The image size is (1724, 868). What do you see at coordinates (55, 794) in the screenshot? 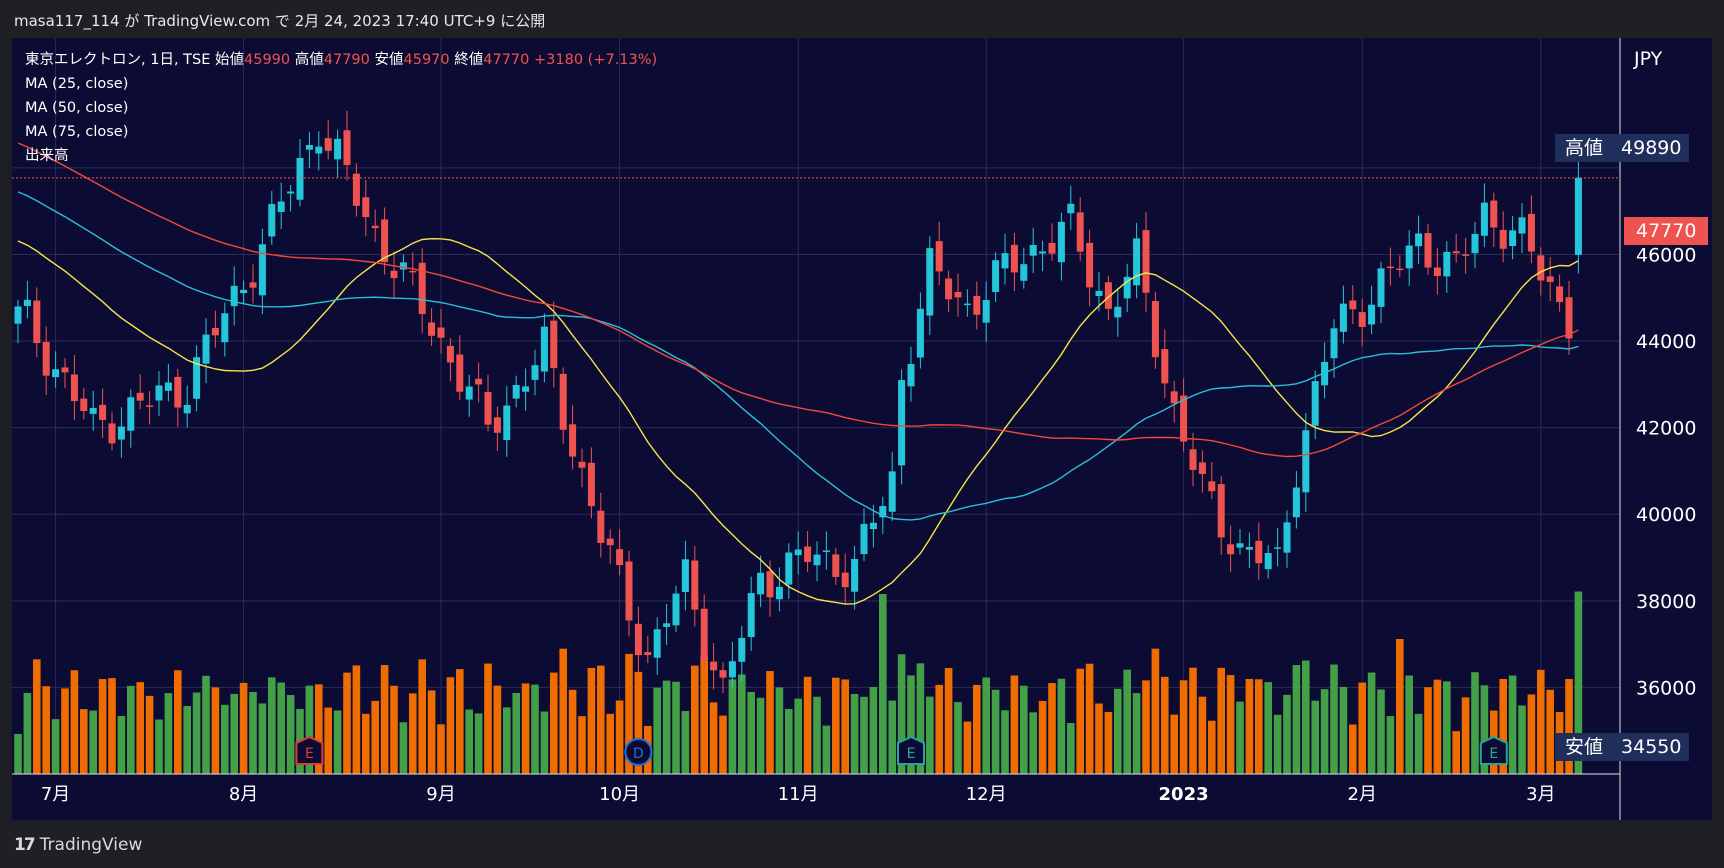
I see `time-tick-label: 7月` at bounding box center [55, 794].